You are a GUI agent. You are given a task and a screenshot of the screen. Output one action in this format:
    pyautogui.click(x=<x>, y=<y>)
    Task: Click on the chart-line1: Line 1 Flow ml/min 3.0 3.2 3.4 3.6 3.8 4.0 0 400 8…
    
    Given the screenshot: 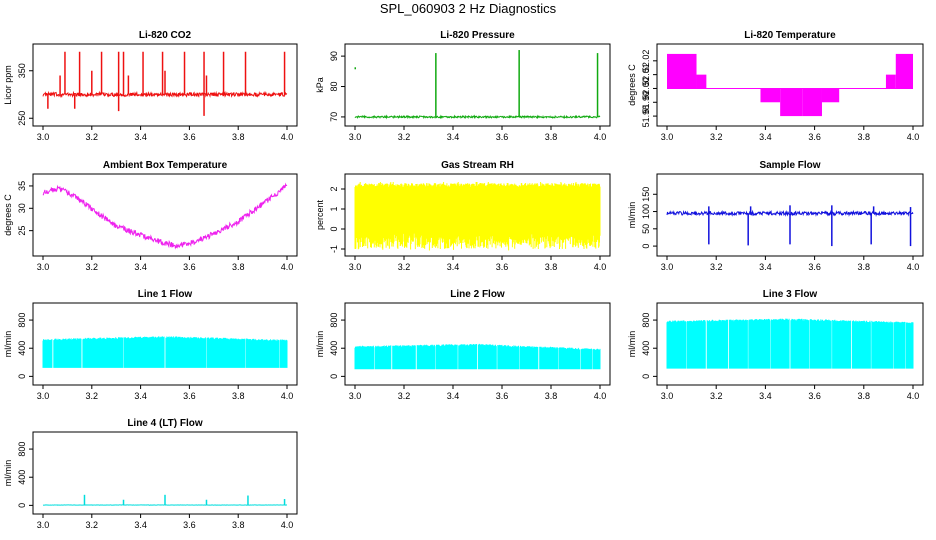 What is the action you would take?
    pyautogui.click(x=150, y=345)
    